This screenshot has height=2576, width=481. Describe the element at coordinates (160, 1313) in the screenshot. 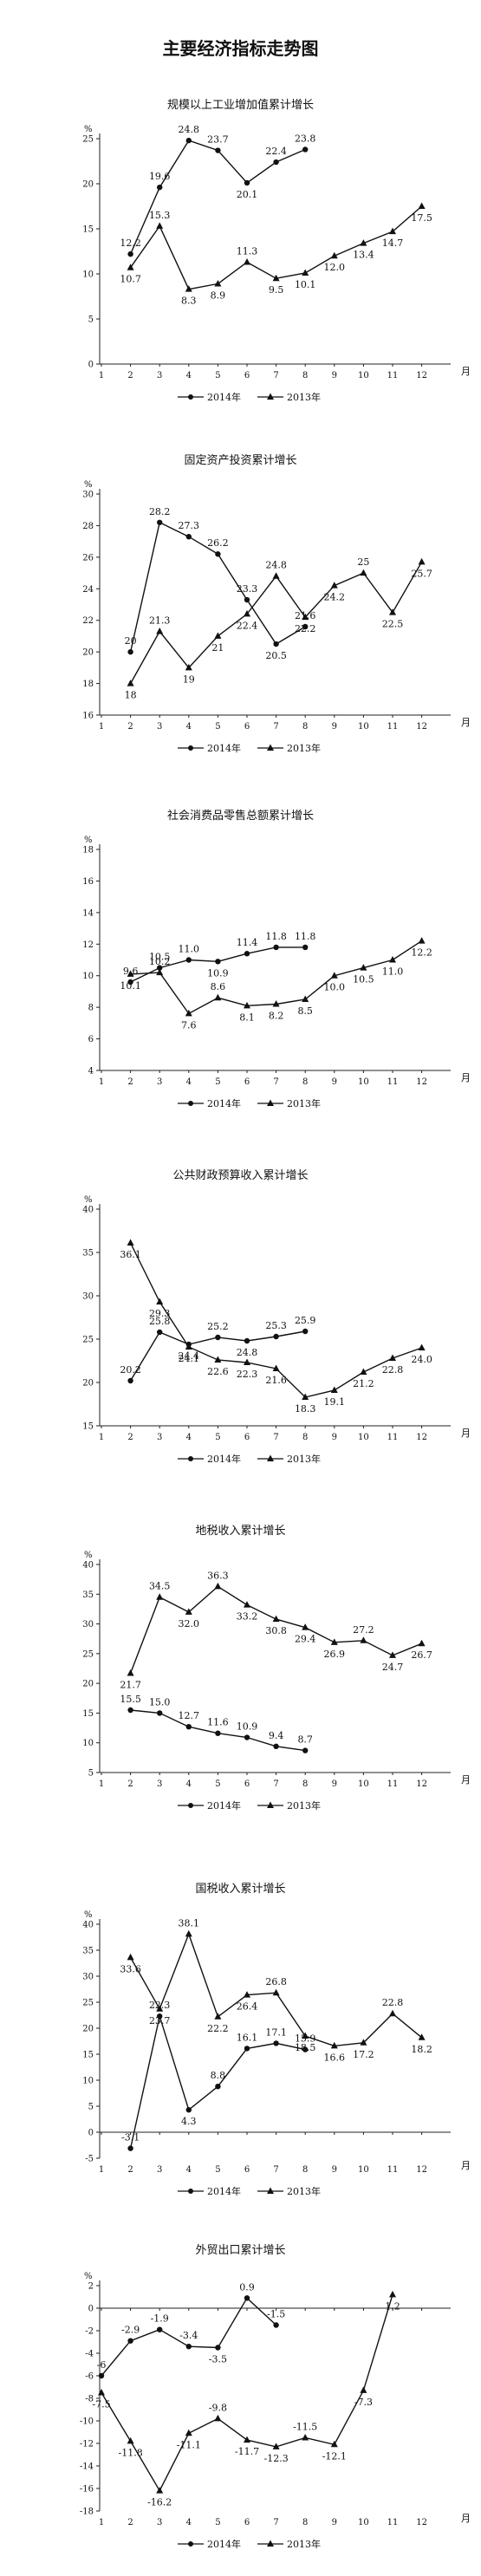

I see `data-label: 29.3` at that location.